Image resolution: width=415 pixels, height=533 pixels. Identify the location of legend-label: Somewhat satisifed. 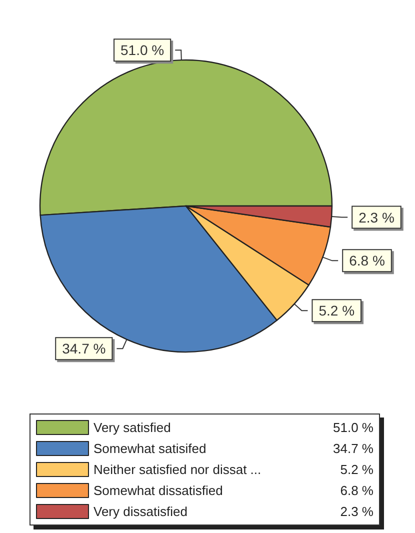
(150, 448).